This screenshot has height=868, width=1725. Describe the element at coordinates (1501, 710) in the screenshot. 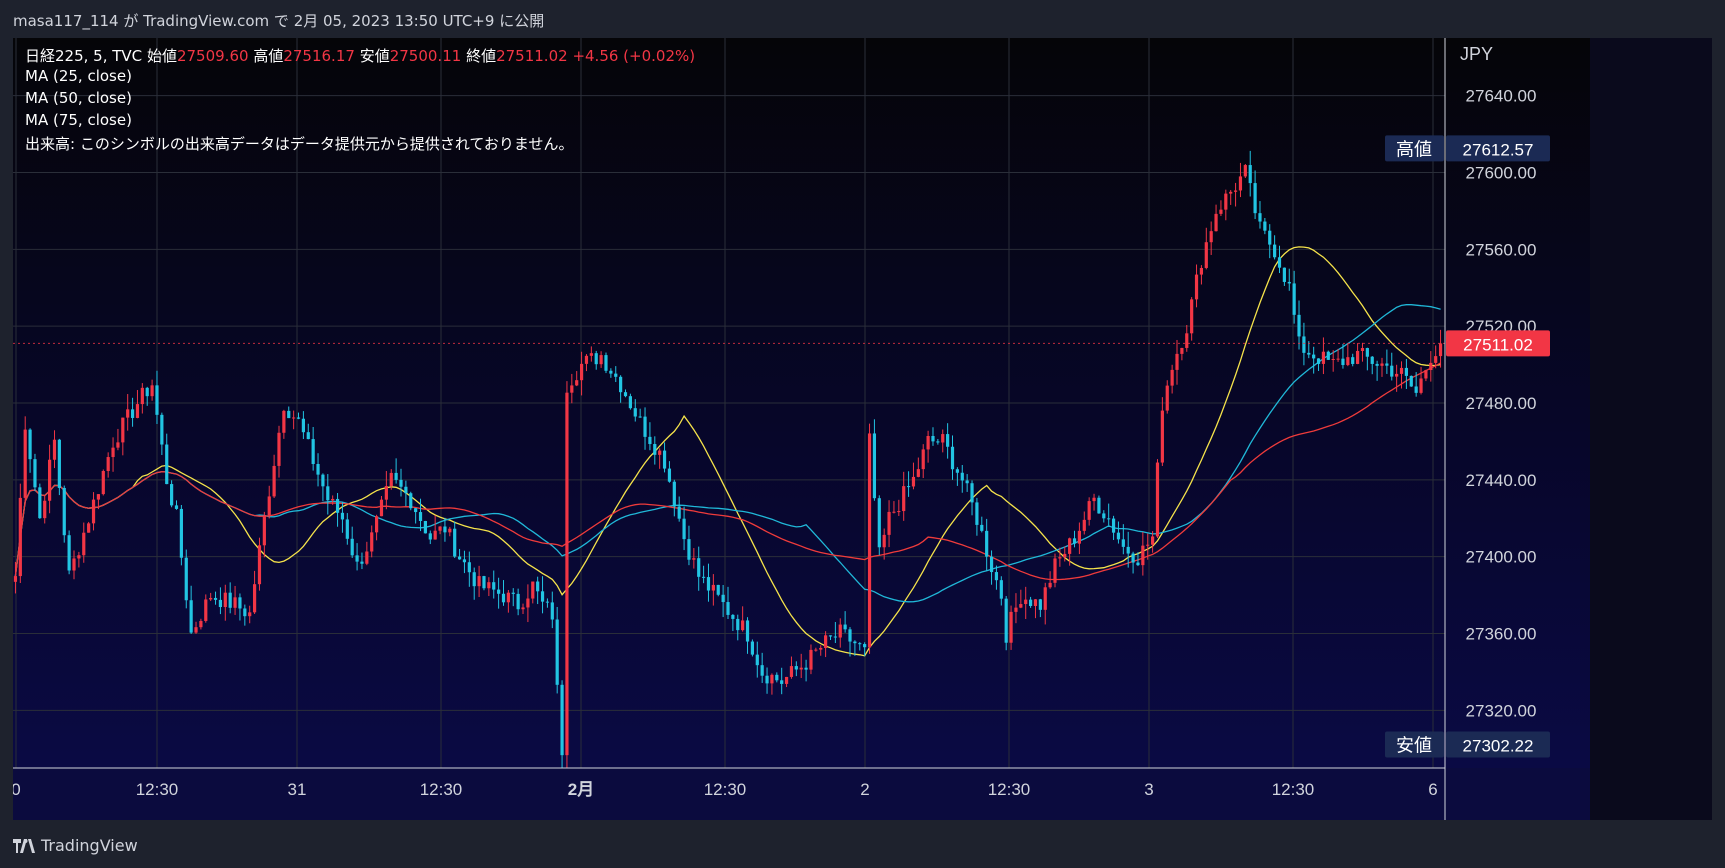

I see `price-tick-label: 27320.00` at that location.